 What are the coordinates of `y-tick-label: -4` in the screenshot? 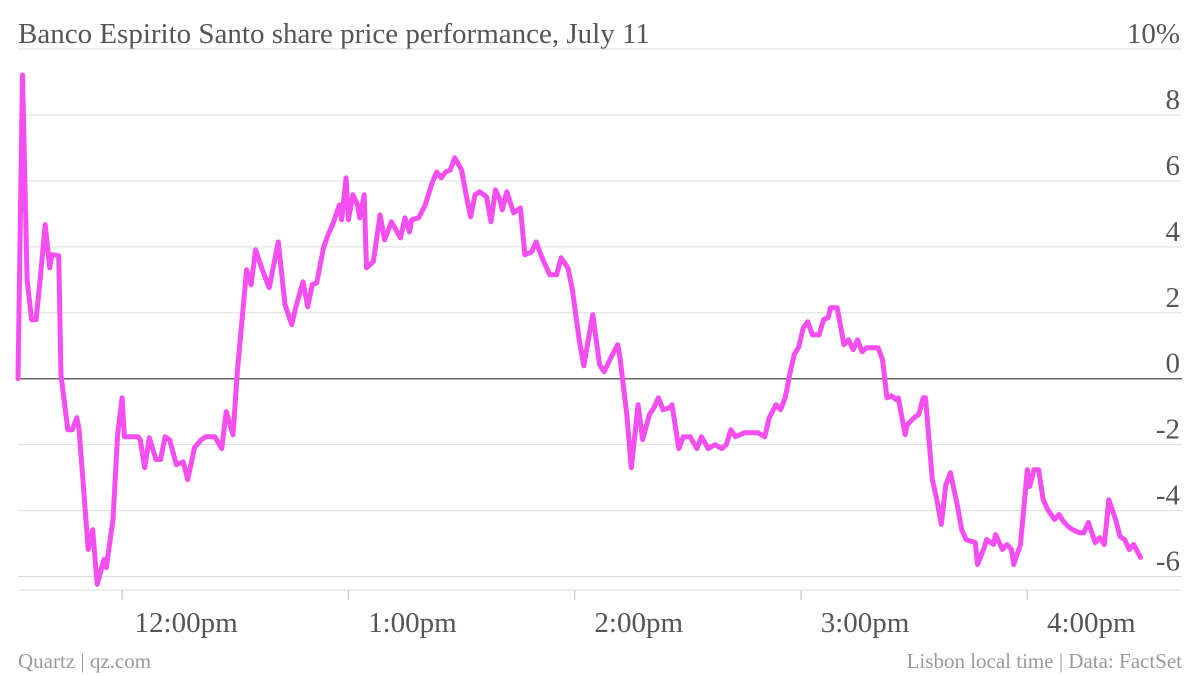 It's located at (1168, 496).